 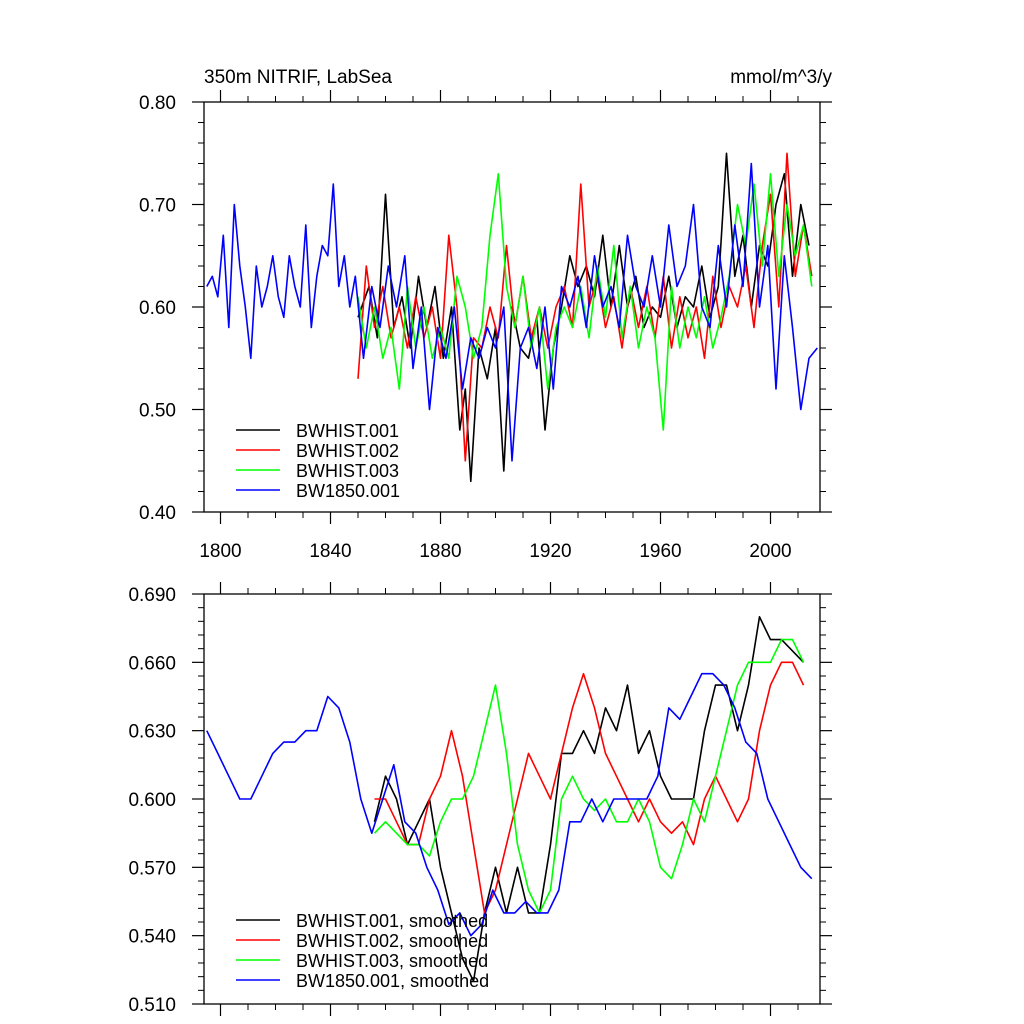 What do you see at coordinates (770, 551) in the screenshot?
I see `x-tick-label-0-5: 2000` at bounding box center [770, 551].